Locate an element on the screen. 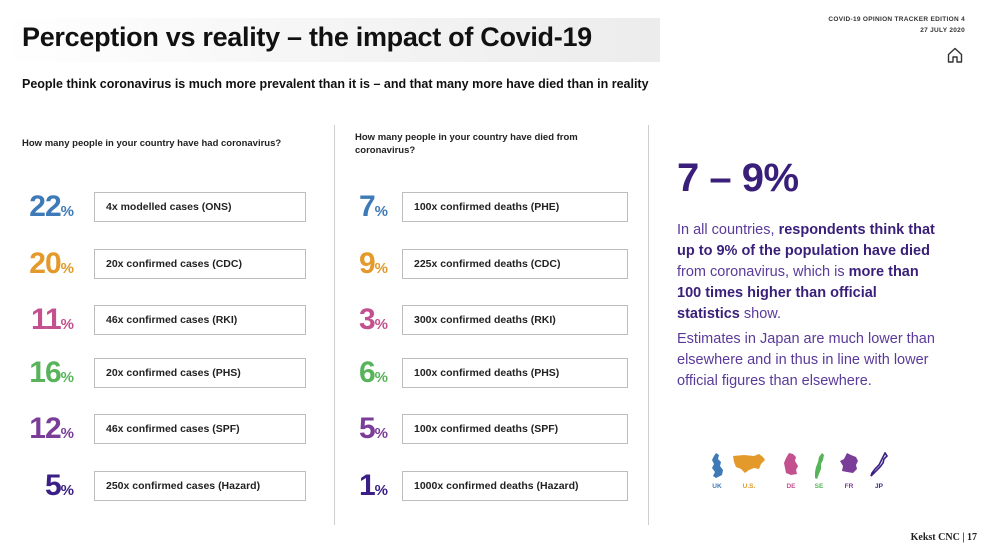  deaths-row: 6% 100x confirmed deaths (PHS) is located at coordinates (314, 373).